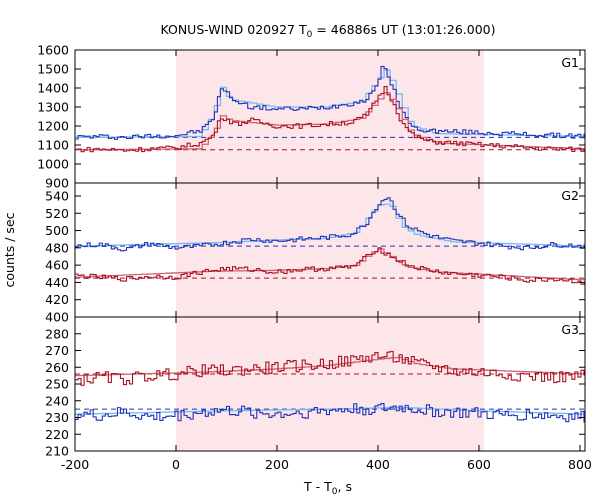 Image resolution: width=600 pixels, height=500 pixels. I want to click on y-tick-label: 480, so click(57, 247).